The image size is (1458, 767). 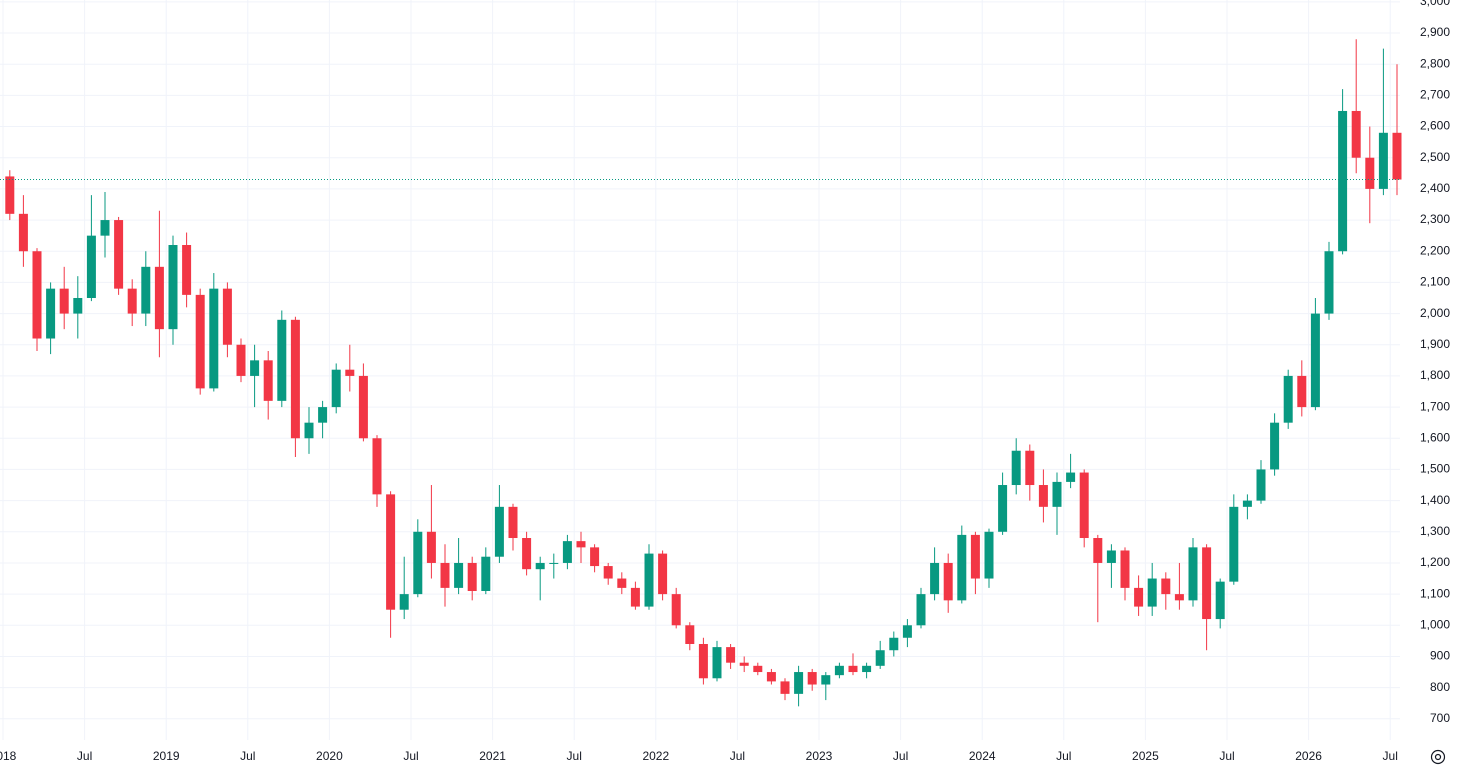 I want to click on x-tick-label: 2019, so click(x=166, y=756).